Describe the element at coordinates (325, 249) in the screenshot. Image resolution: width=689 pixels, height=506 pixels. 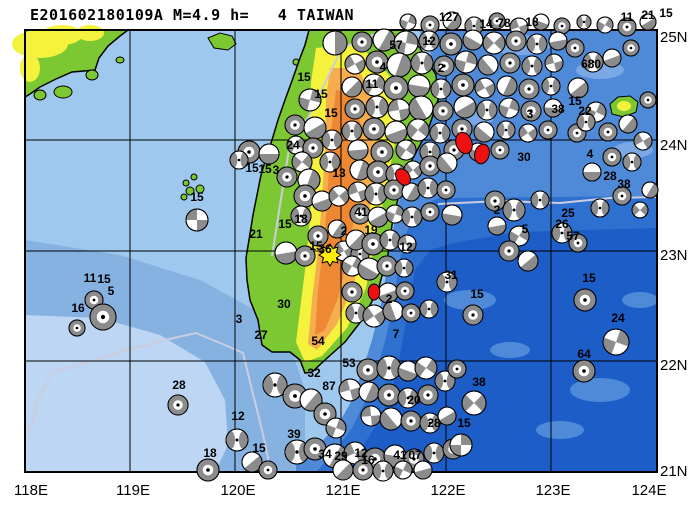
I see `depth-label: 36` at that location.